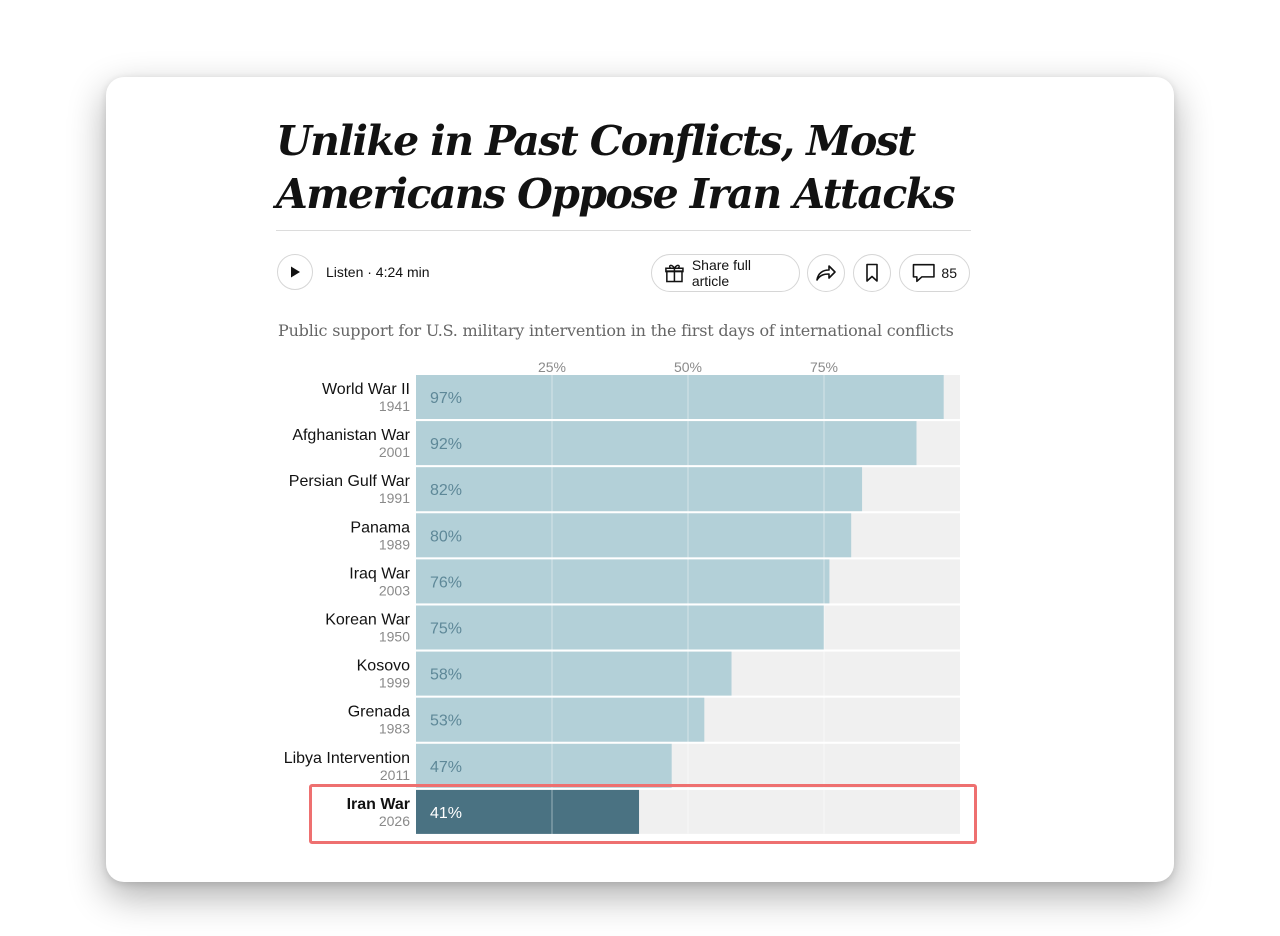  I want to click on bookmark-icon, so click(872, 272).